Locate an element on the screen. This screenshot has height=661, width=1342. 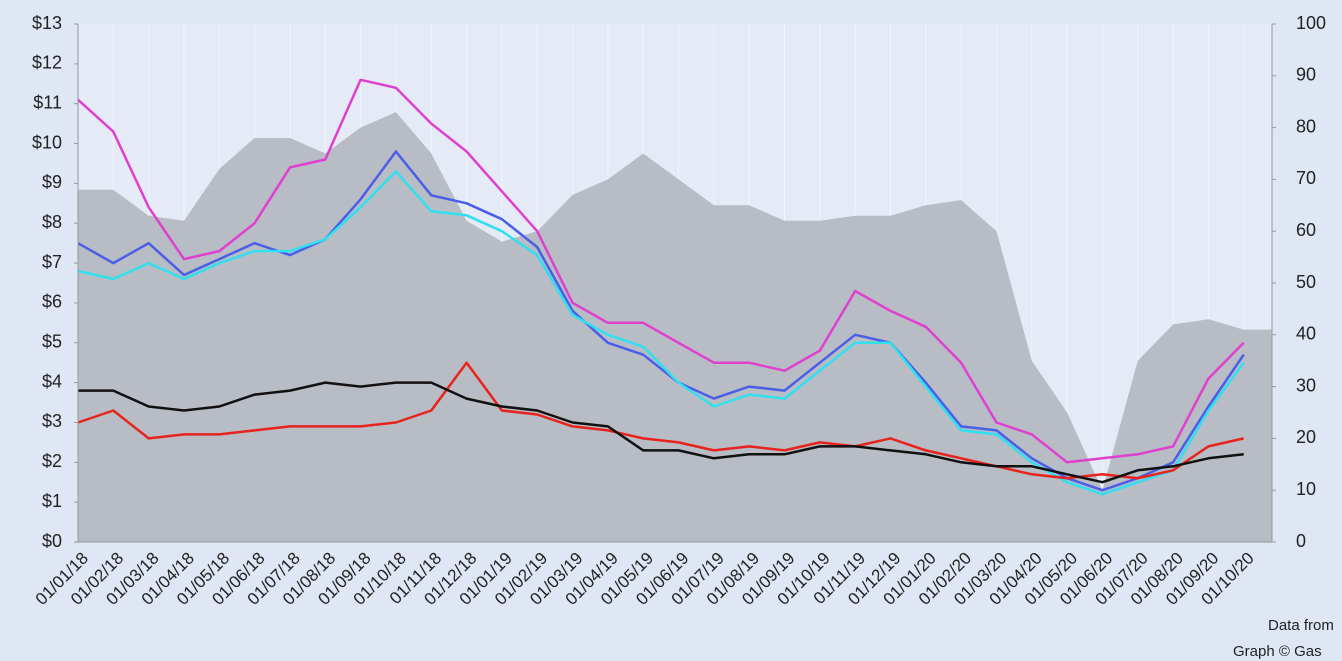
y-tick-label: $9 is located at coordinates (52, 182).